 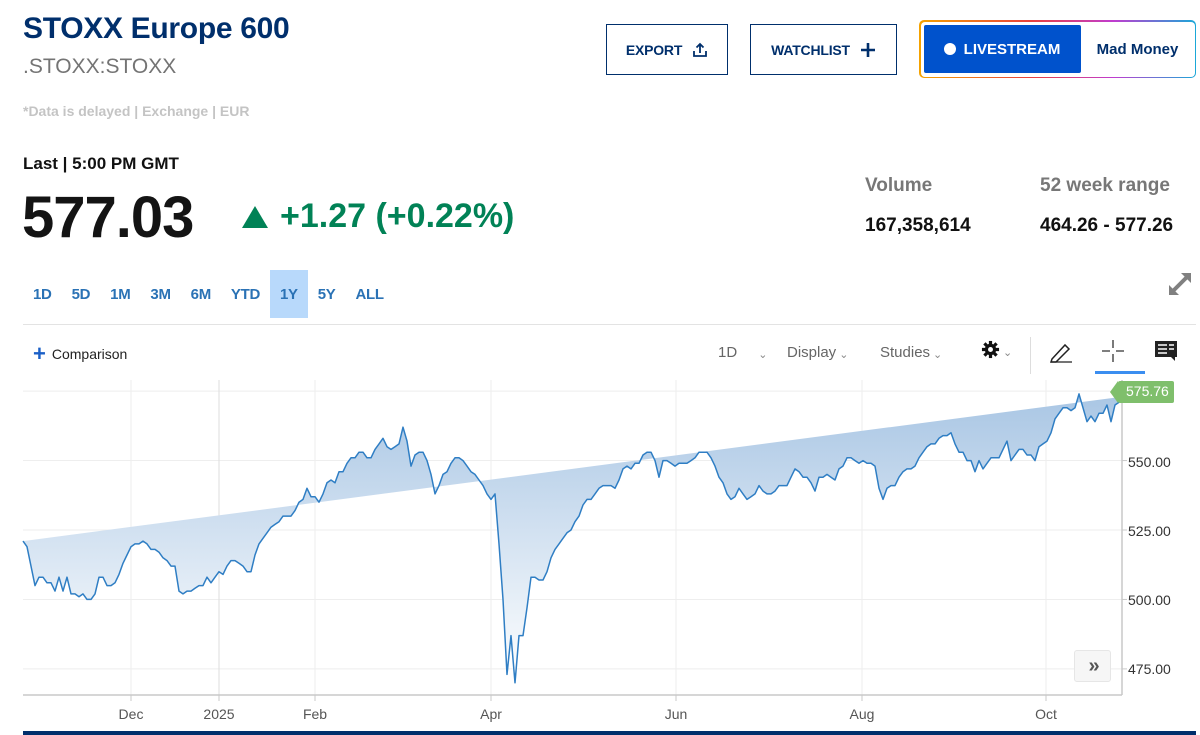 What do you see at coordinates (491, 714) in the screenshot?
I see `x-axis-label: Apr` at bounding box center [491, 714].